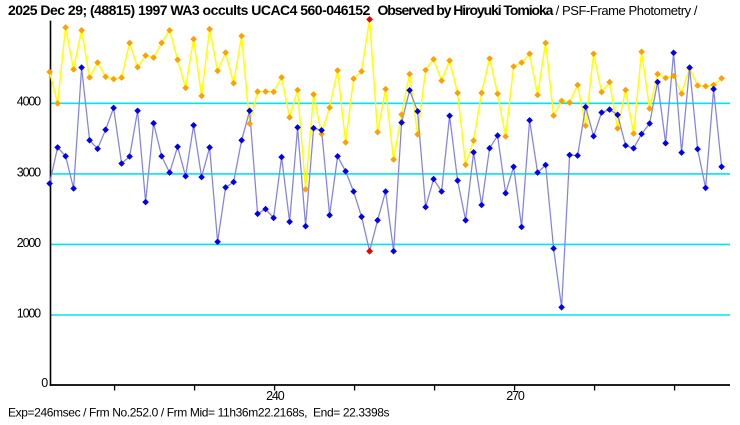  What do you see at coordinates (44, 383) in the screenshot?
I see `svg-text: 0` at bounding box center [44, 383].